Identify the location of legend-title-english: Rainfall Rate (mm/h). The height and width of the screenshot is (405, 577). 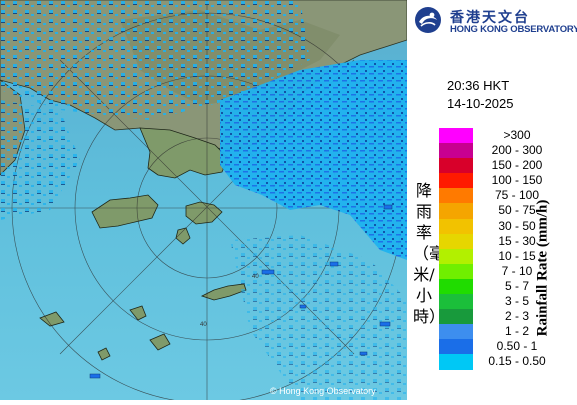
(542, 268).